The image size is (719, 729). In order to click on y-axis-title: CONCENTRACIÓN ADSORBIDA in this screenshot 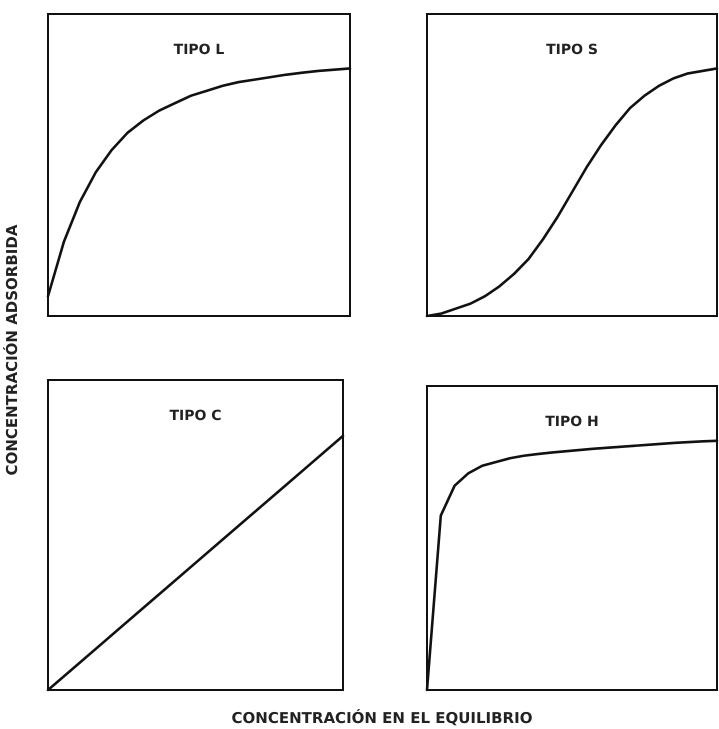, I will do `click(12, 350)`.